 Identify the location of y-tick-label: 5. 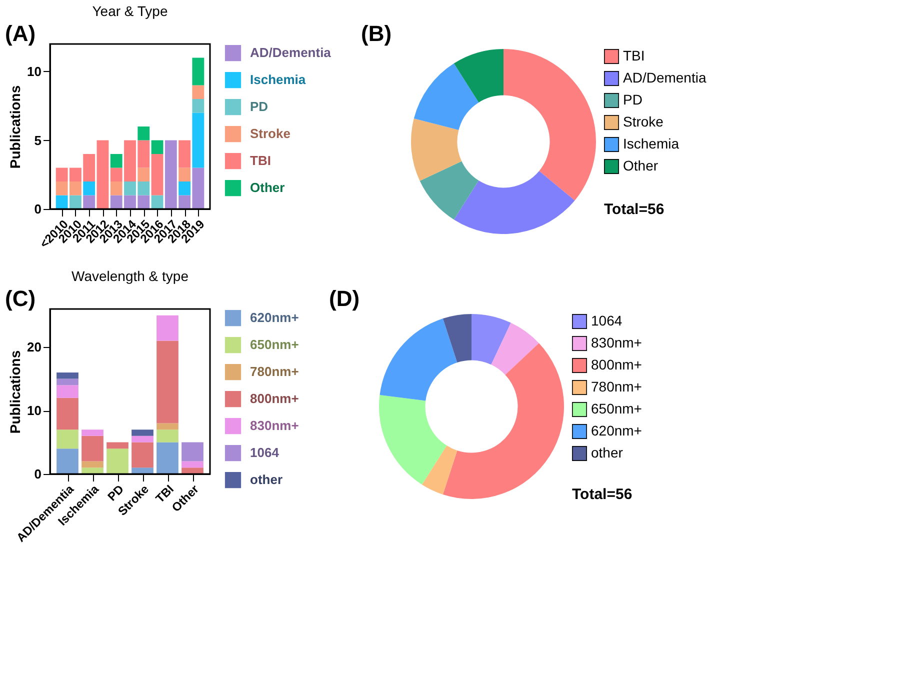
(38, 140).